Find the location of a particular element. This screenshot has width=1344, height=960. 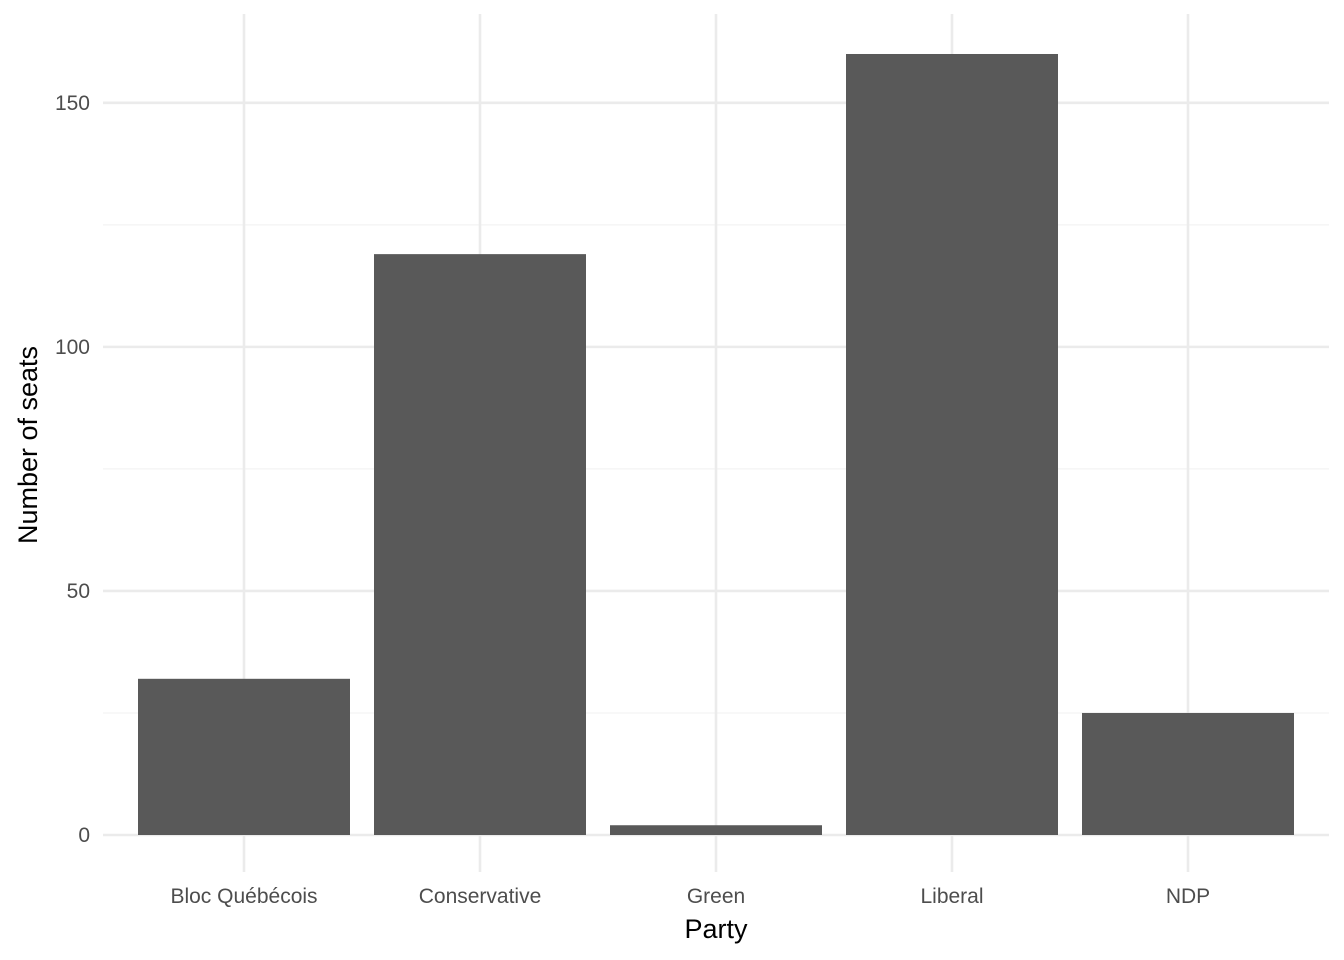

bar-bloc-qu-b-cois is located at coordinates (244, 756).